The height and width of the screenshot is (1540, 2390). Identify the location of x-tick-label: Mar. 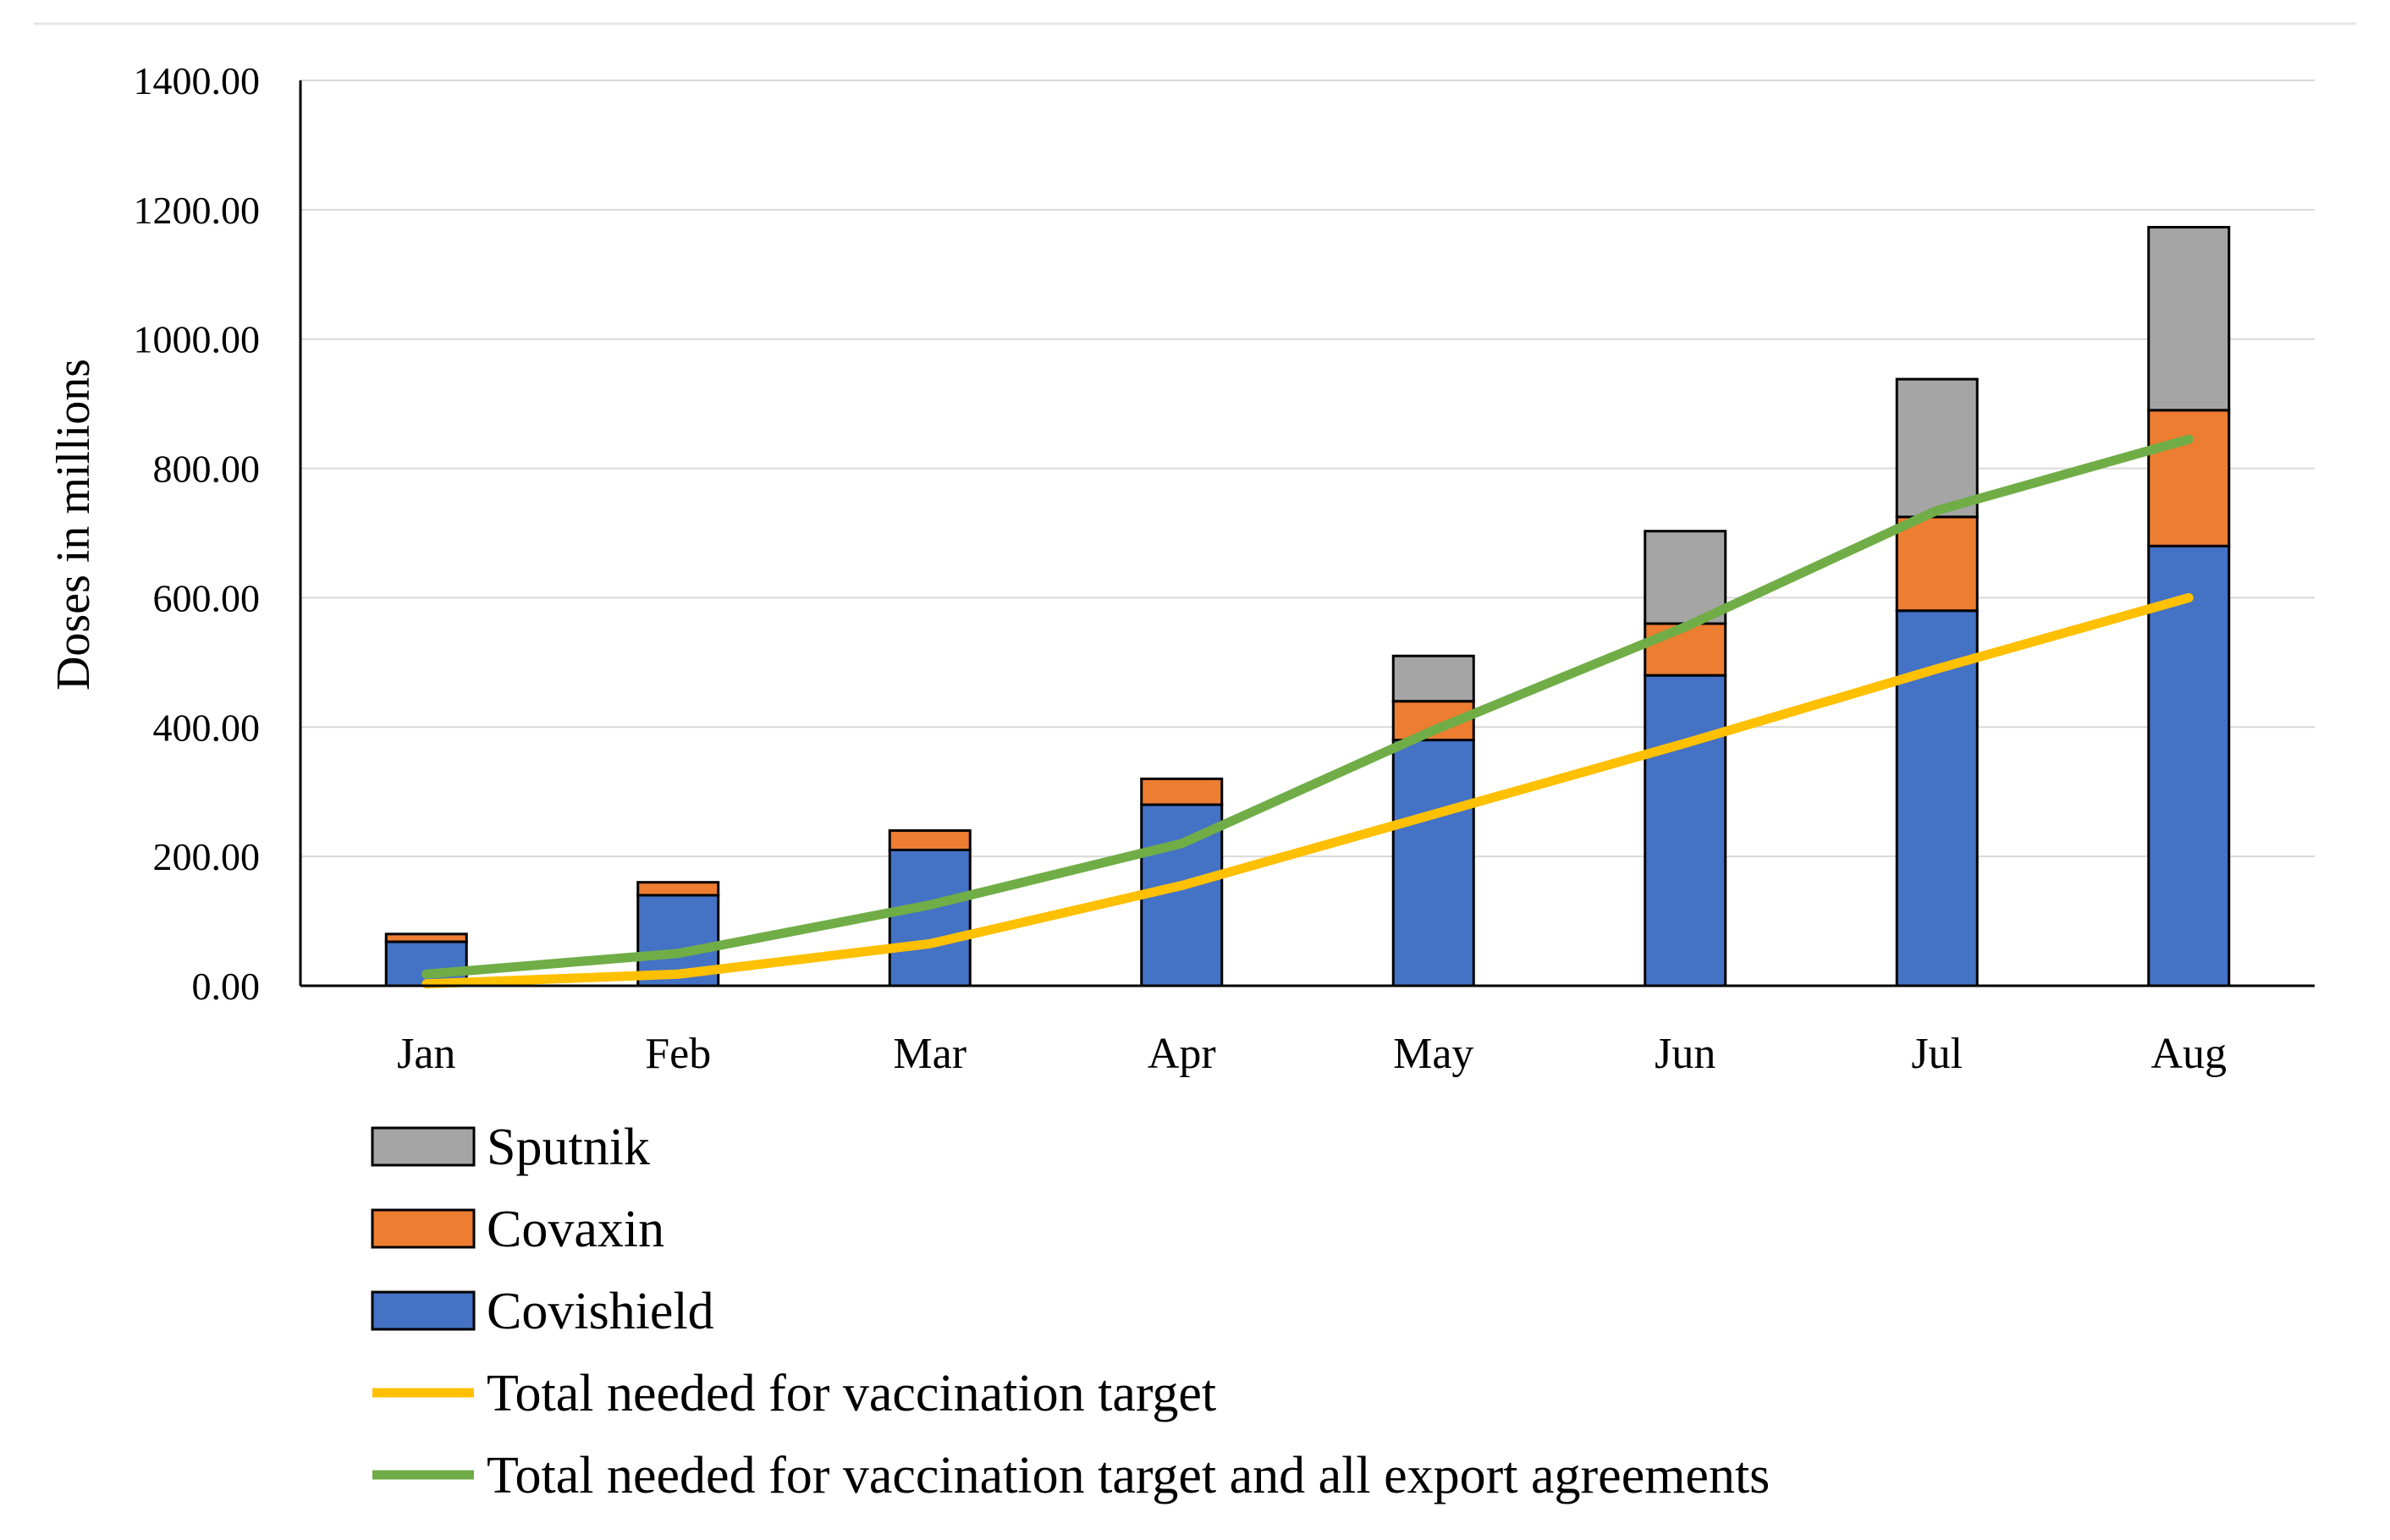
(929, 1054).